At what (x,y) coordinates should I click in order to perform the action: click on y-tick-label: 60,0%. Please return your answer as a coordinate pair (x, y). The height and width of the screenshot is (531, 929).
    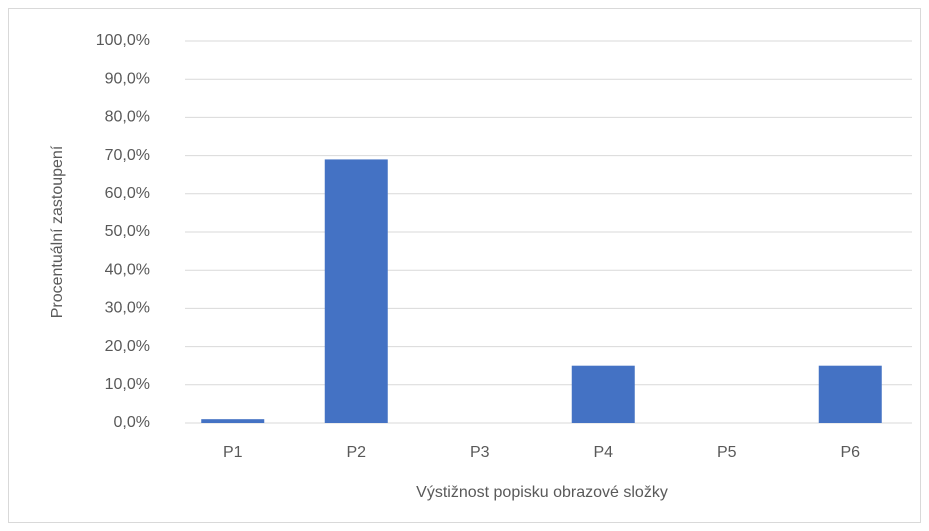
    Looking at the image, I should click on (127, 193).